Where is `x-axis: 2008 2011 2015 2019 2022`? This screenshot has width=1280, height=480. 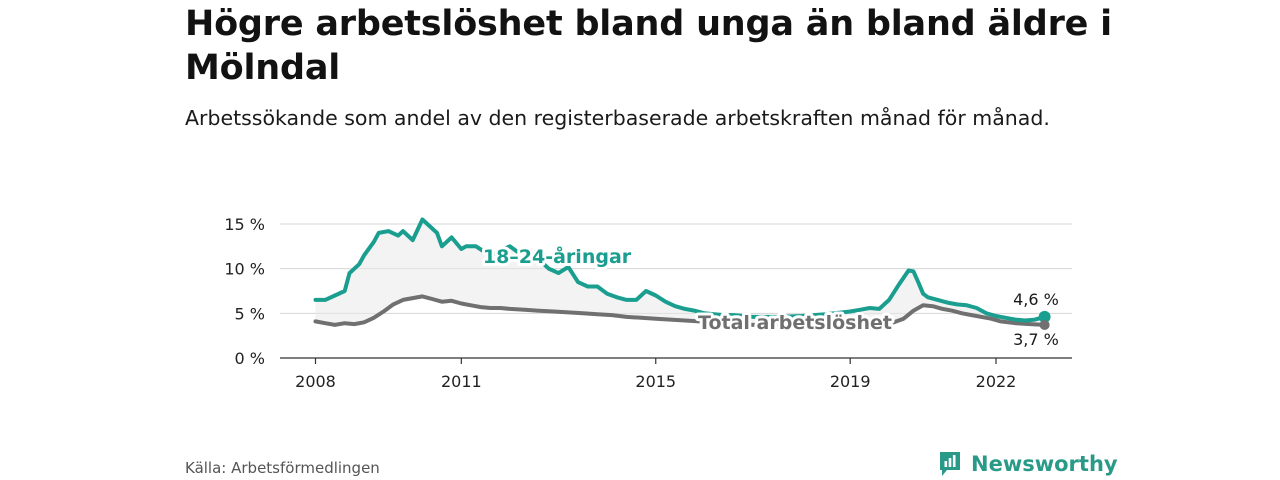 x-axis: 2008 2011 2015 2019 2022 is located at coordinates (655, 374).